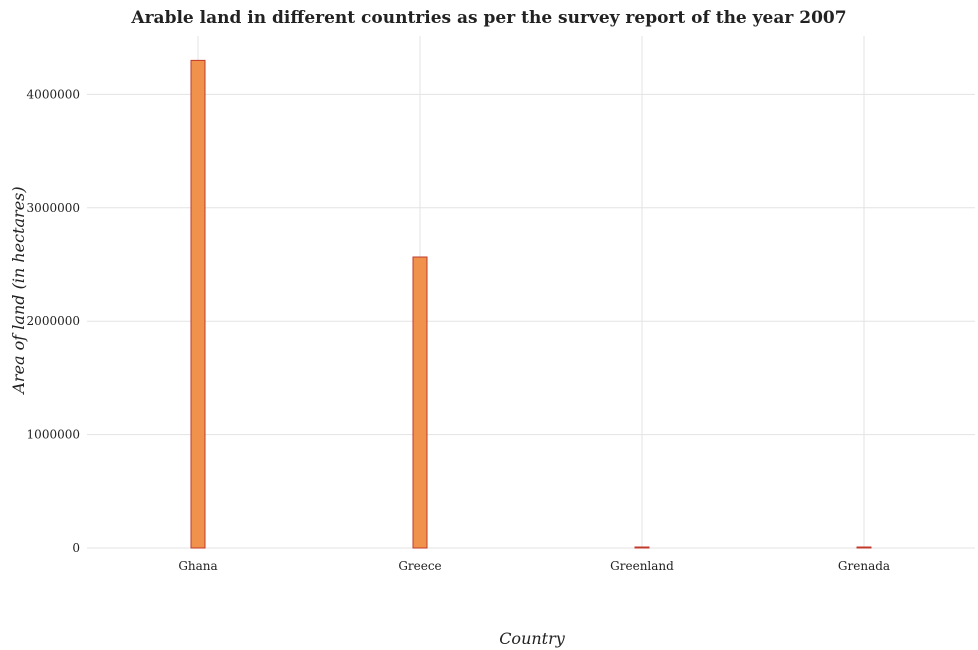 The width and height of the screenshot is (978, 650). I want to click on x-tick-label: Greece, so click(419, 566).